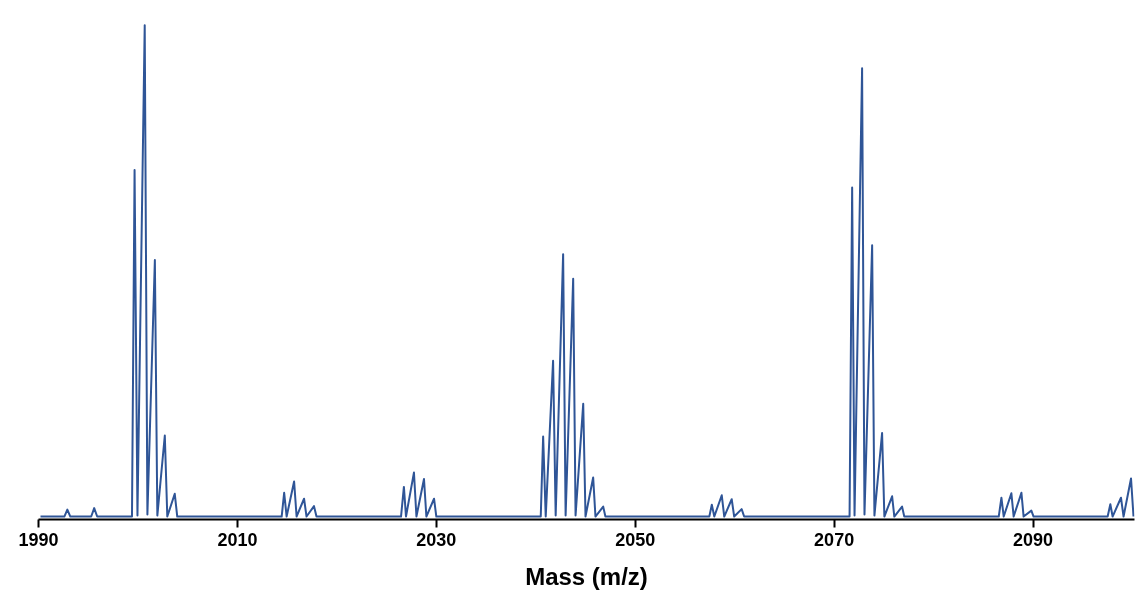  I want to click on x-axis-title: Mass (m/z), so click(586, 576).